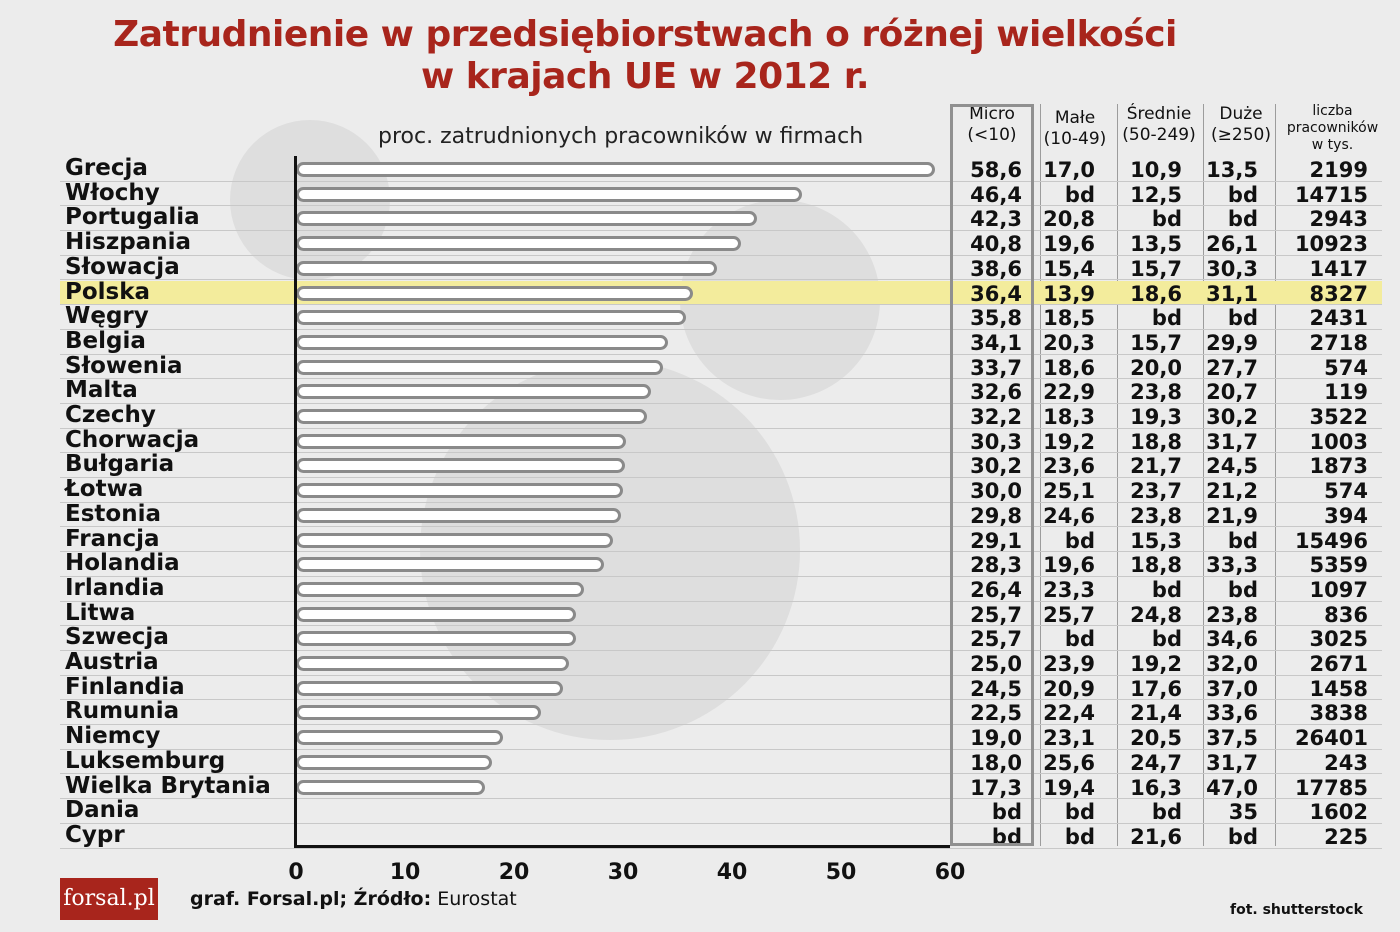  Describe the element at coordinates (102, 810) in the screenshot. I see `country-label: Dania` at that location.